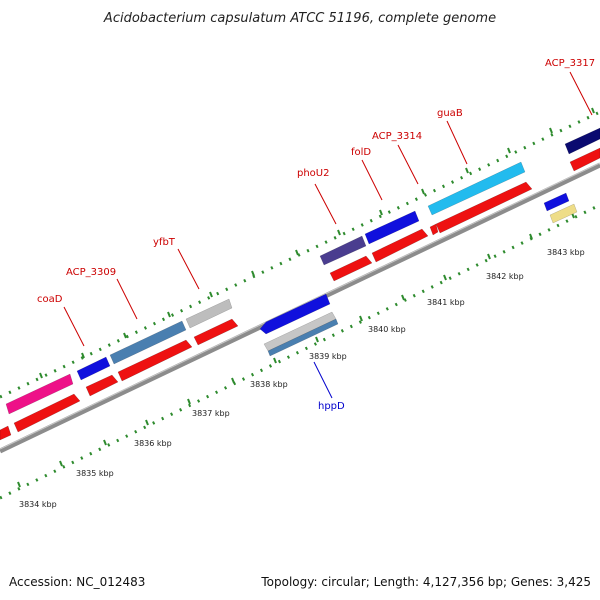  Describe the element at coordinates (164, 242) in the screenshot. I see `gene-label-yfbt: yfbT` at that location.